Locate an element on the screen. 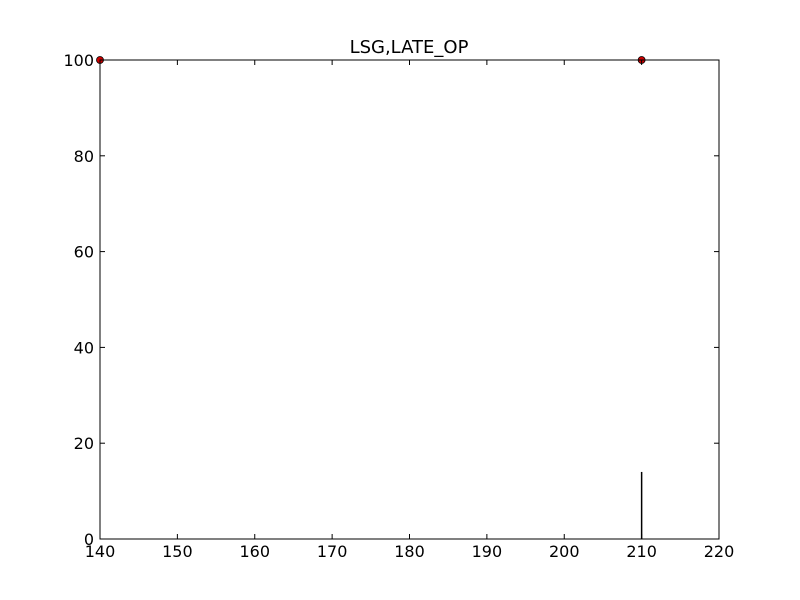  y-tick-label: 0 is located at coordinates (89, 539).